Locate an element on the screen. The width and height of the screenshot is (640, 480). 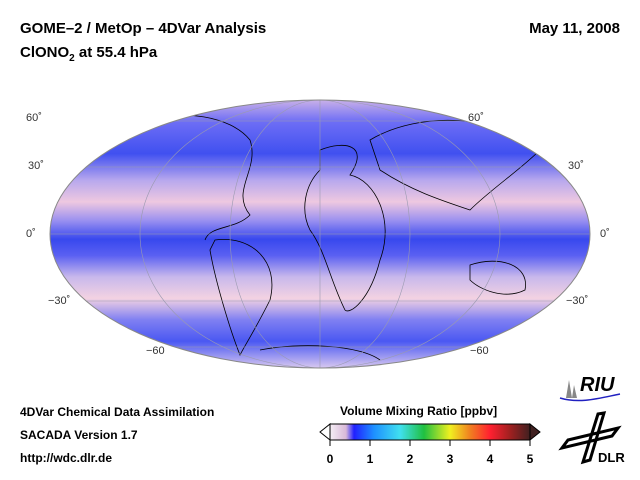
map-subtitle: ClONO2 at 55.4 hPa is located at coordinates (88, 54).